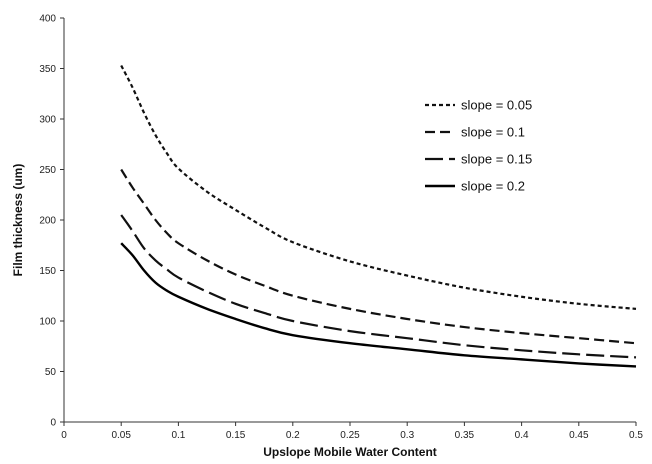 This screenshot has height=464, width=652. I want to click on legend-label-3: slope = 0.15, so click(496, 159).